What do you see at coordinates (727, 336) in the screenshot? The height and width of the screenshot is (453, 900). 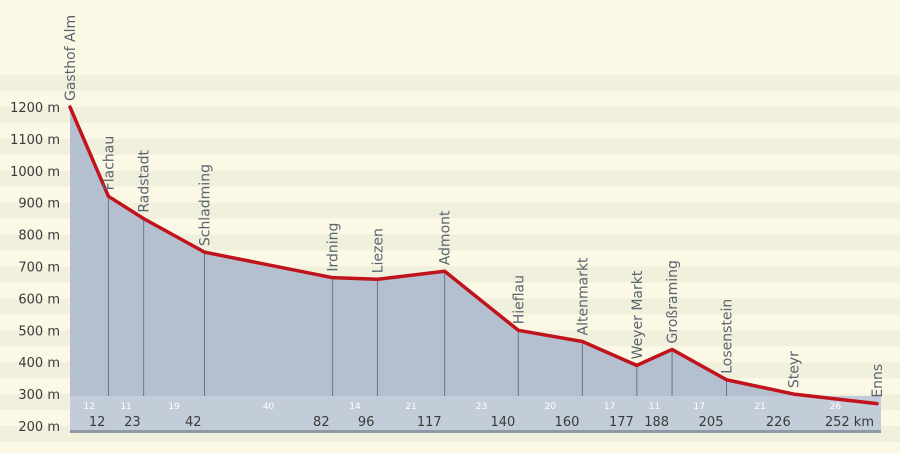 I see `town-label: Losenstein` at bounding box center [727, 336].